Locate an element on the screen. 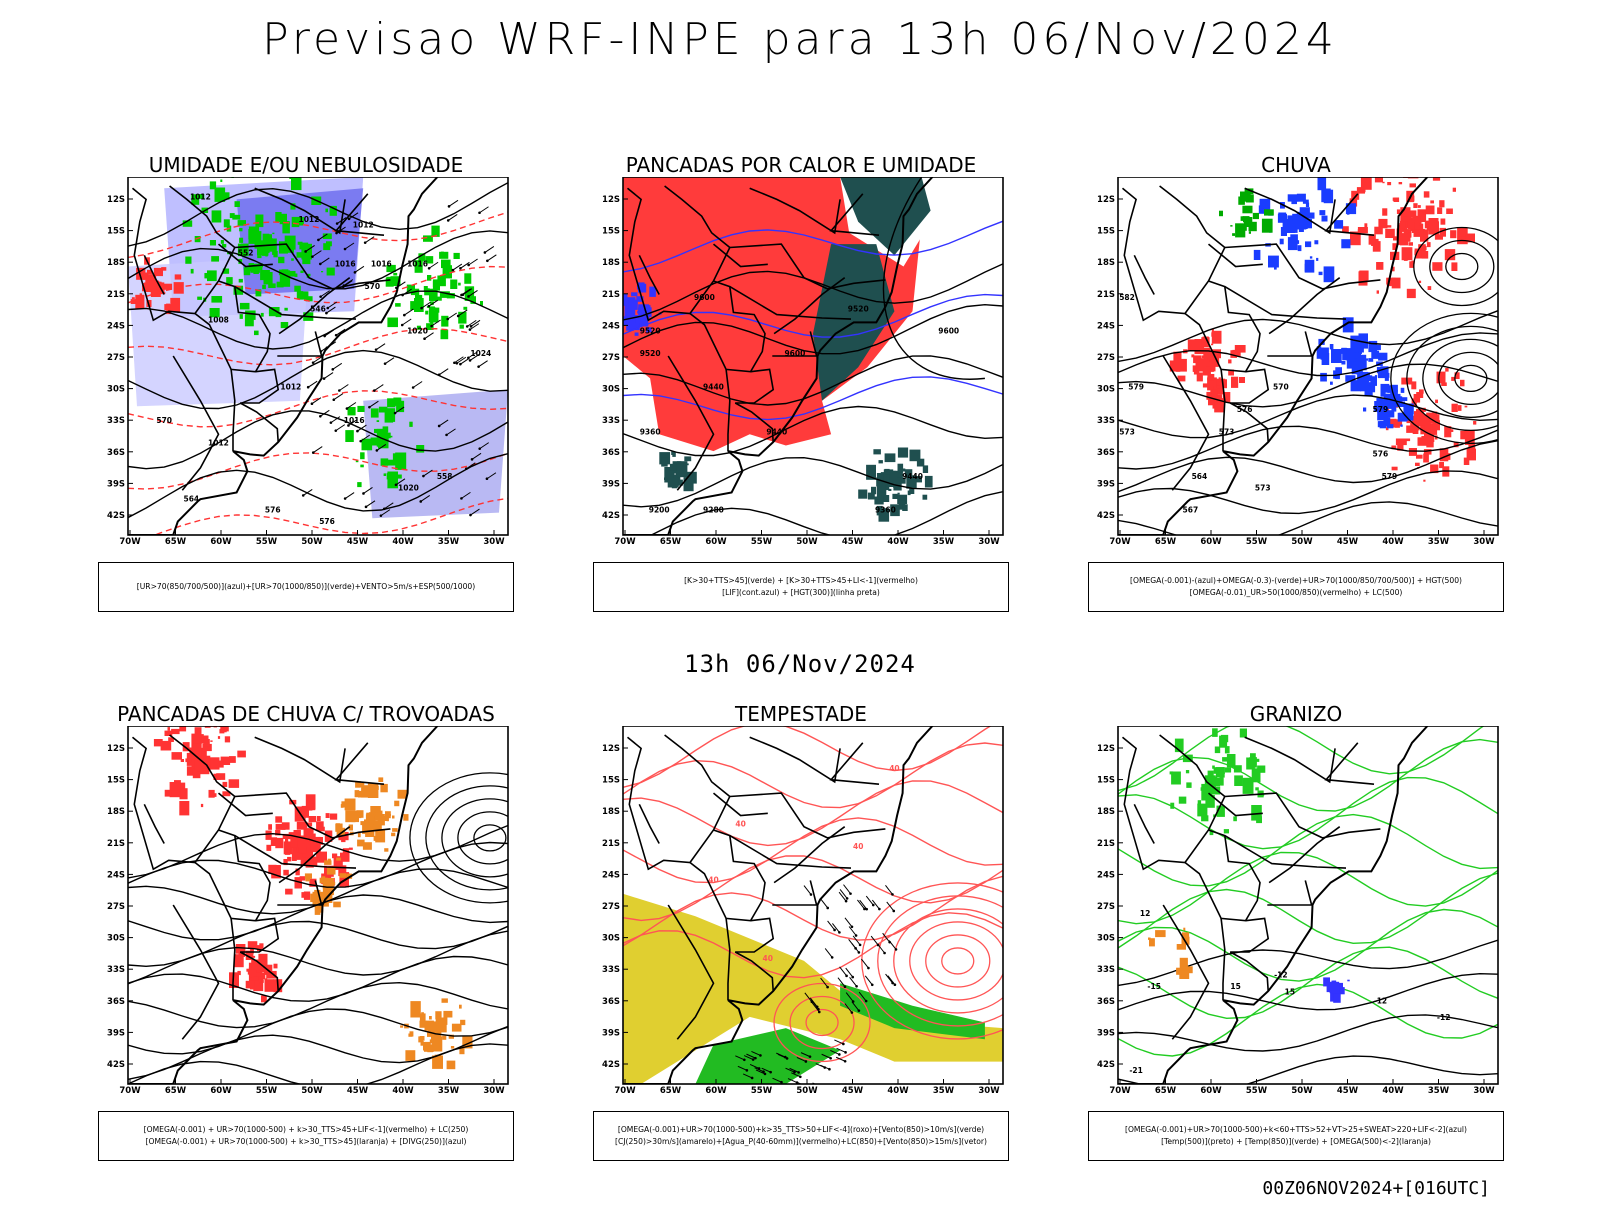 The width and height of the screenshot is (1600, 1206). lat-tick-label: 24S is located at coordinates (1106, 875).